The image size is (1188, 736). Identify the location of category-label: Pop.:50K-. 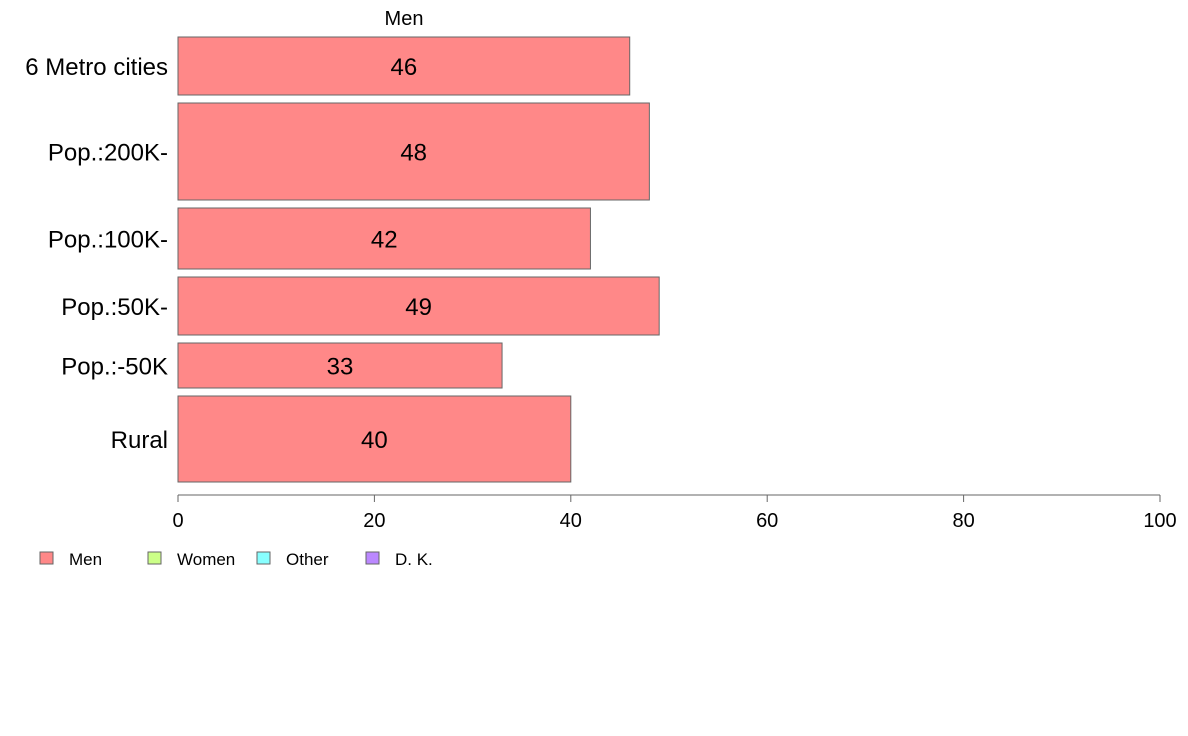
(114, 307).